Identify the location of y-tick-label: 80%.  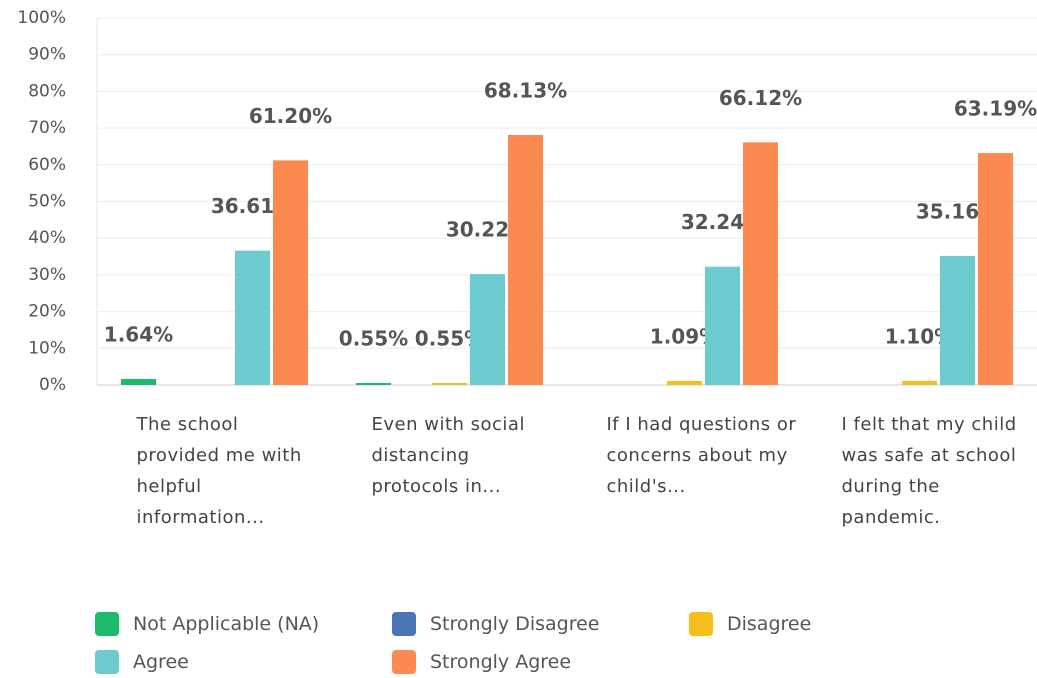
(47, 91).